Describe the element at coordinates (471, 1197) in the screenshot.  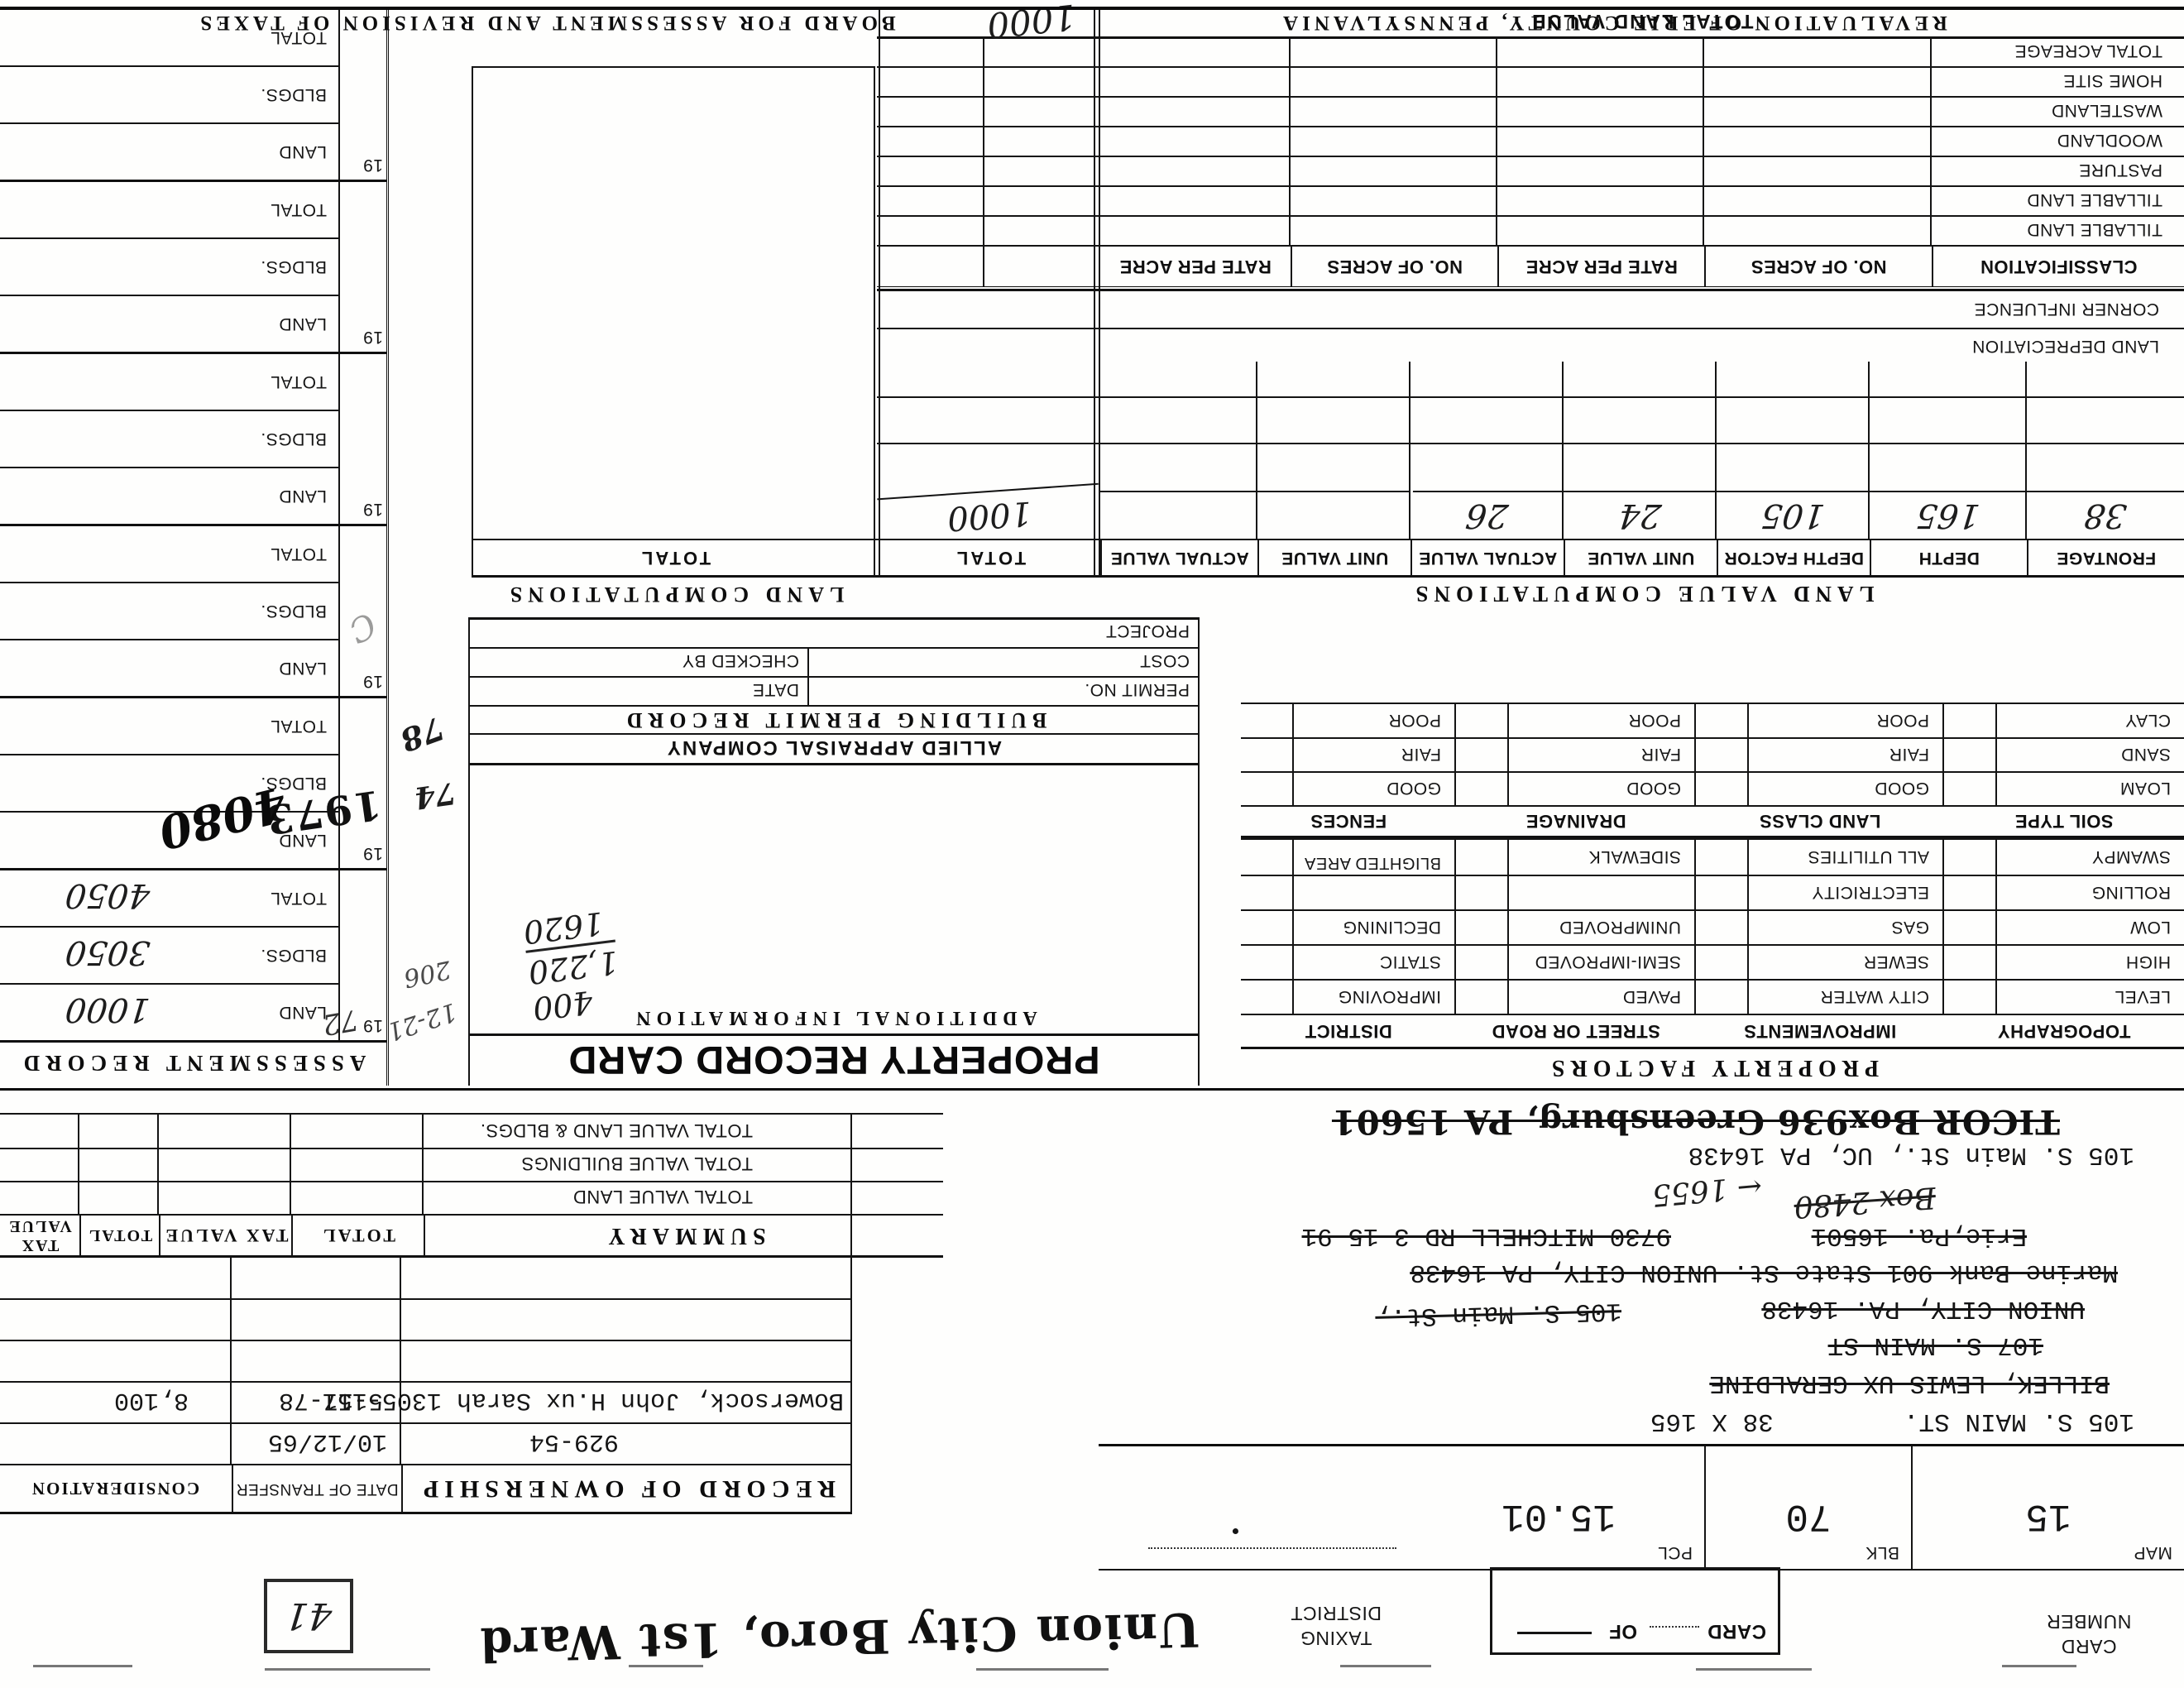
I see `summary-row-land: TOTAL VALUE LAND` at that location.